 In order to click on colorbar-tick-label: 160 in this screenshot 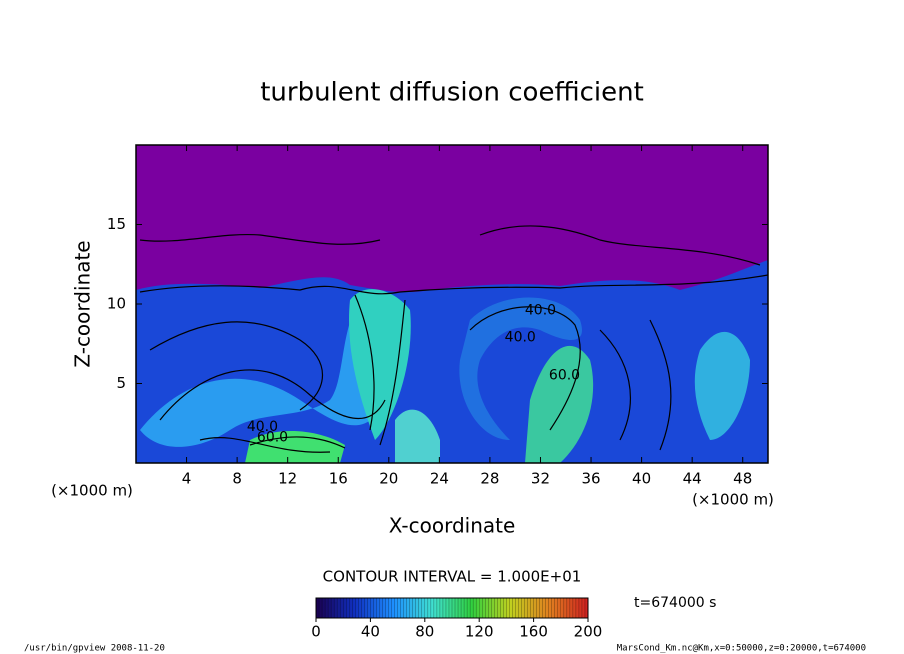, I will do `click(533, 632)`.